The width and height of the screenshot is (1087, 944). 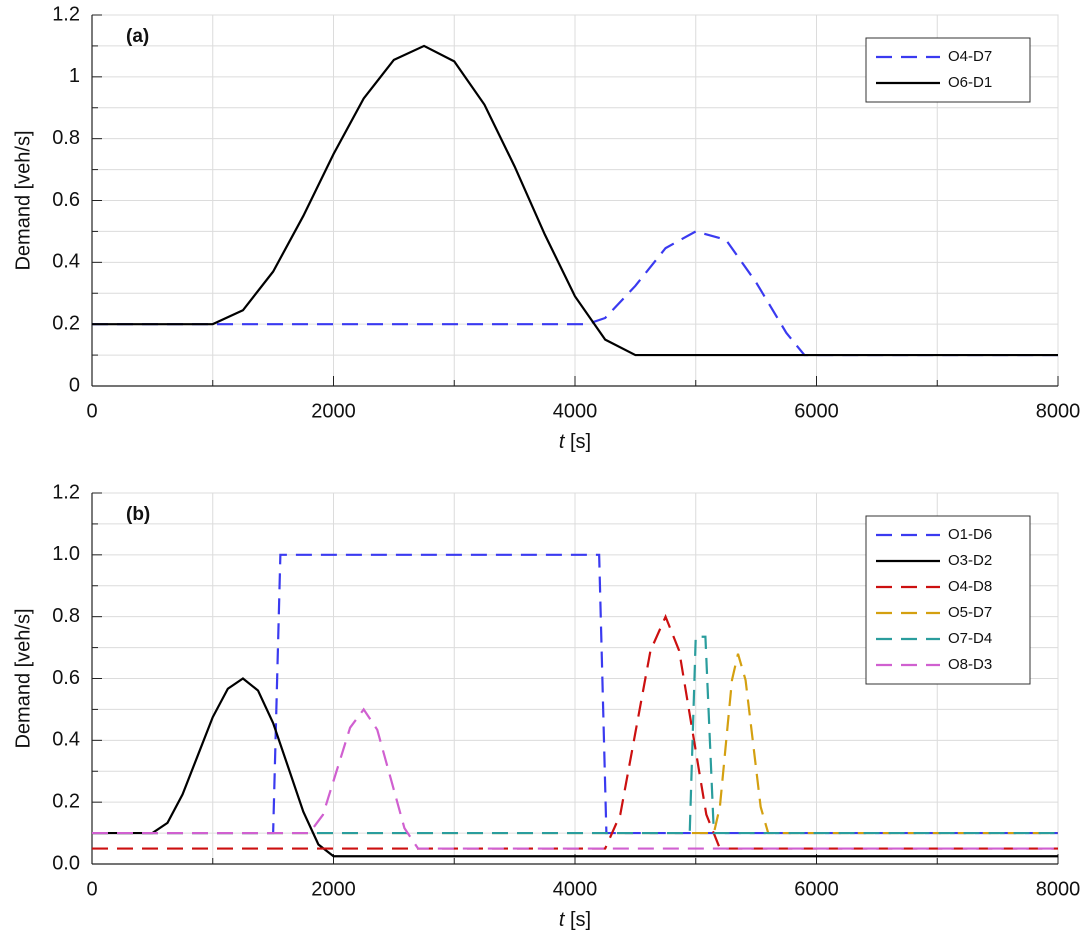 What do you see at coordinates (970, 534) in the screenshot?
I see `legend-label: O1-D6` at bounding box center [970, 534].